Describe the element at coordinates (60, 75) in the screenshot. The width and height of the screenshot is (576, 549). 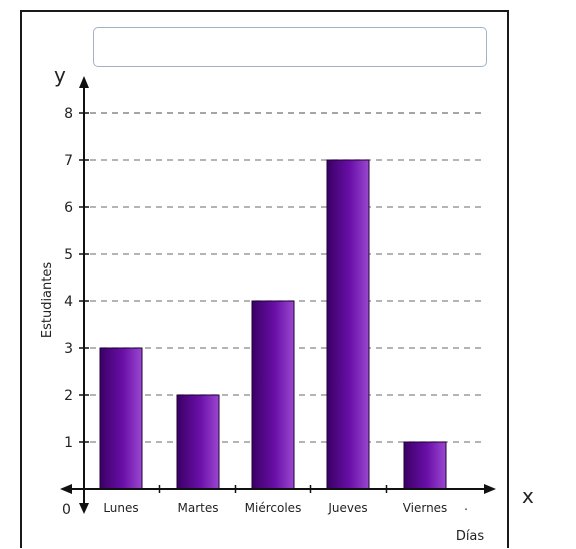
I see `y-axis-letter: y` at that location.